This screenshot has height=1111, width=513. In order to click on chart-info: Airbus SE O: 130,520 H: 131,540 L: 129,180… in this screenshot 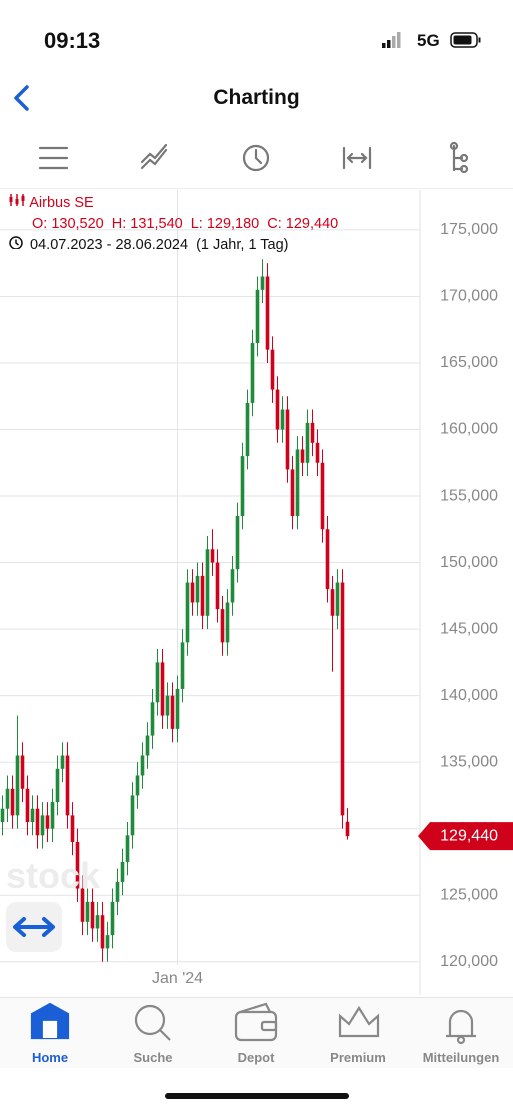, I will do `click(173, 224)`.